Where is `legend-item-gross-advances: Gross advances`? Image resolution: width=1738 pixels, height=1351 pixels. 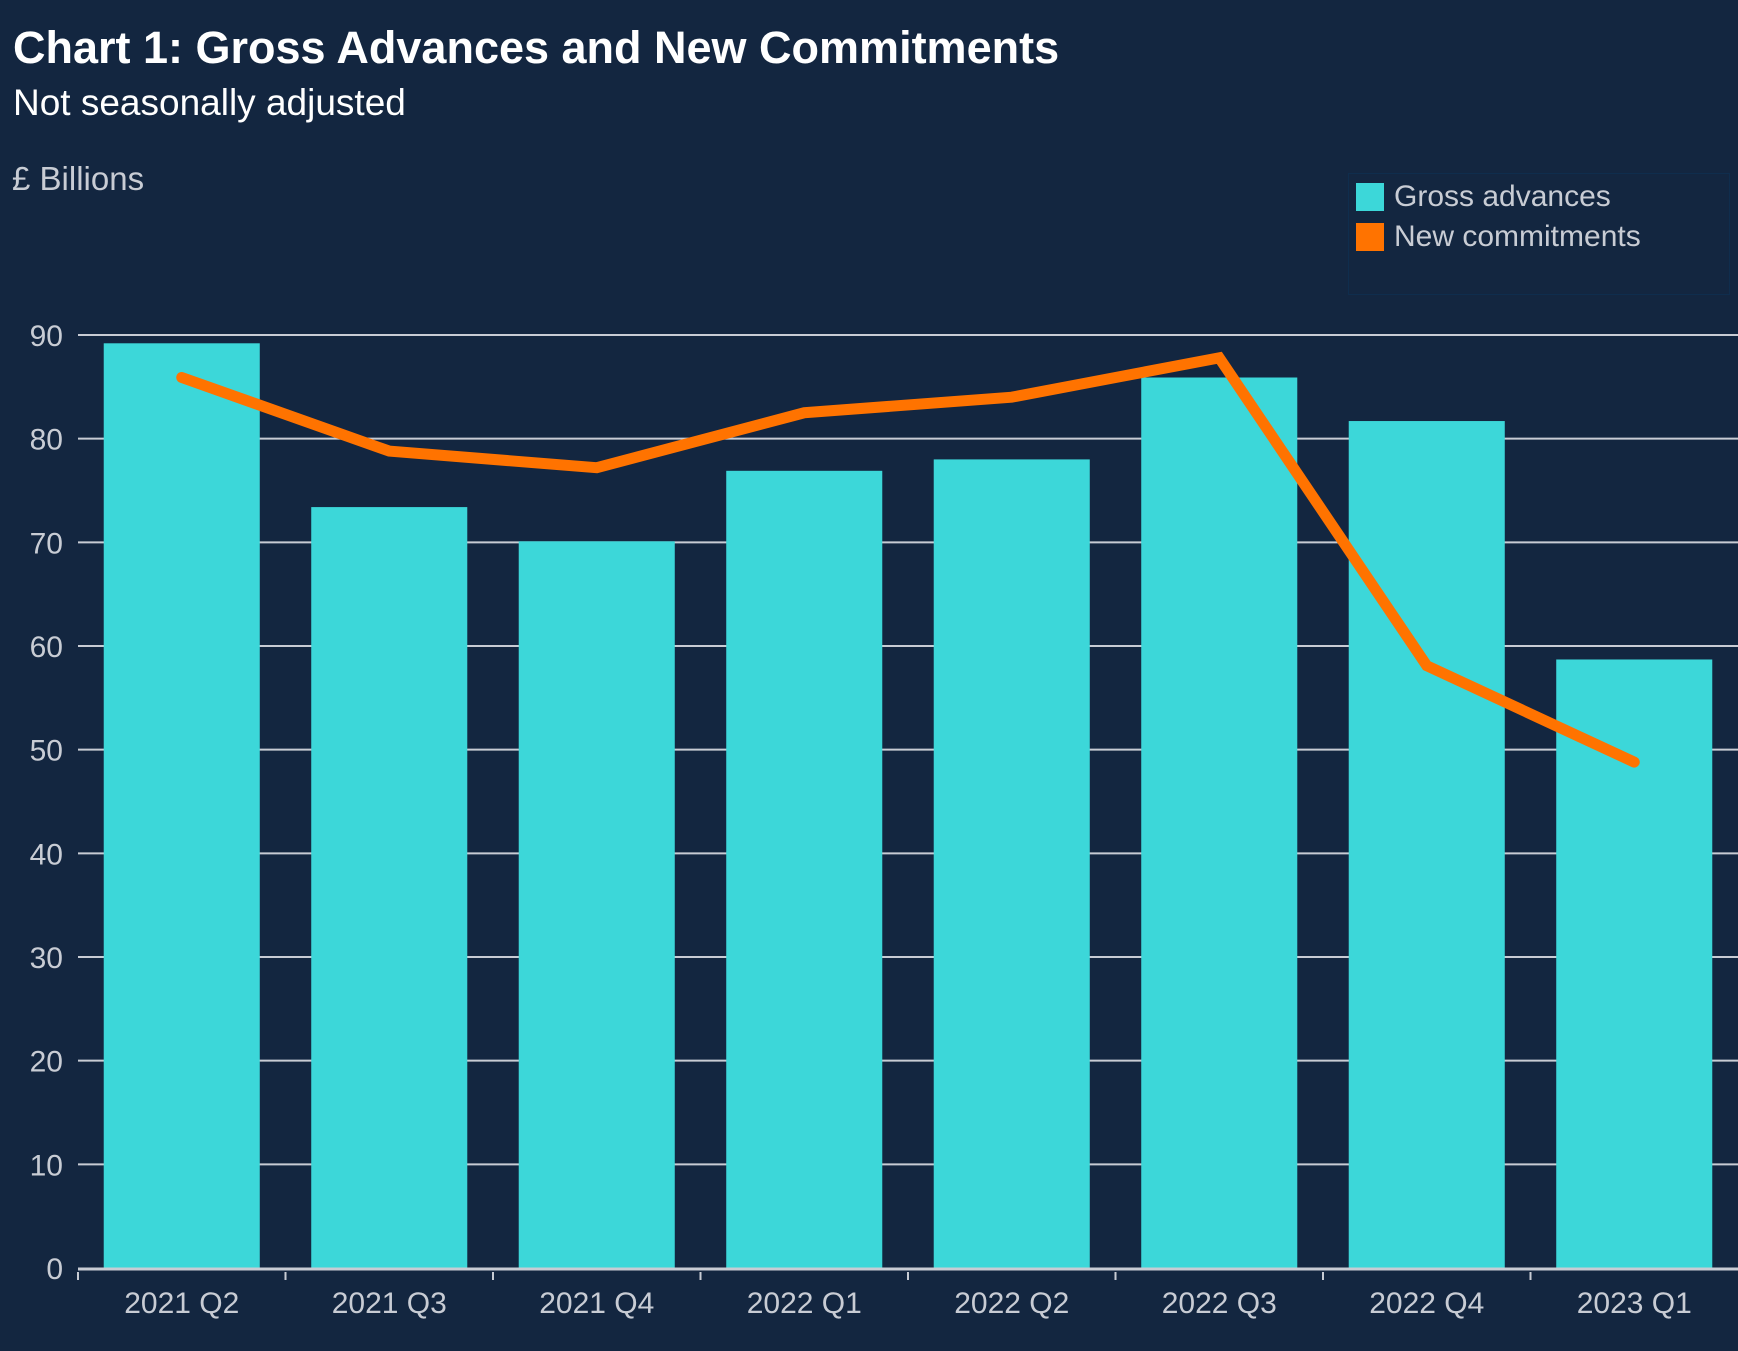
legend-item-gross-advances: Gross advances is located at coordinates (1483, 196).